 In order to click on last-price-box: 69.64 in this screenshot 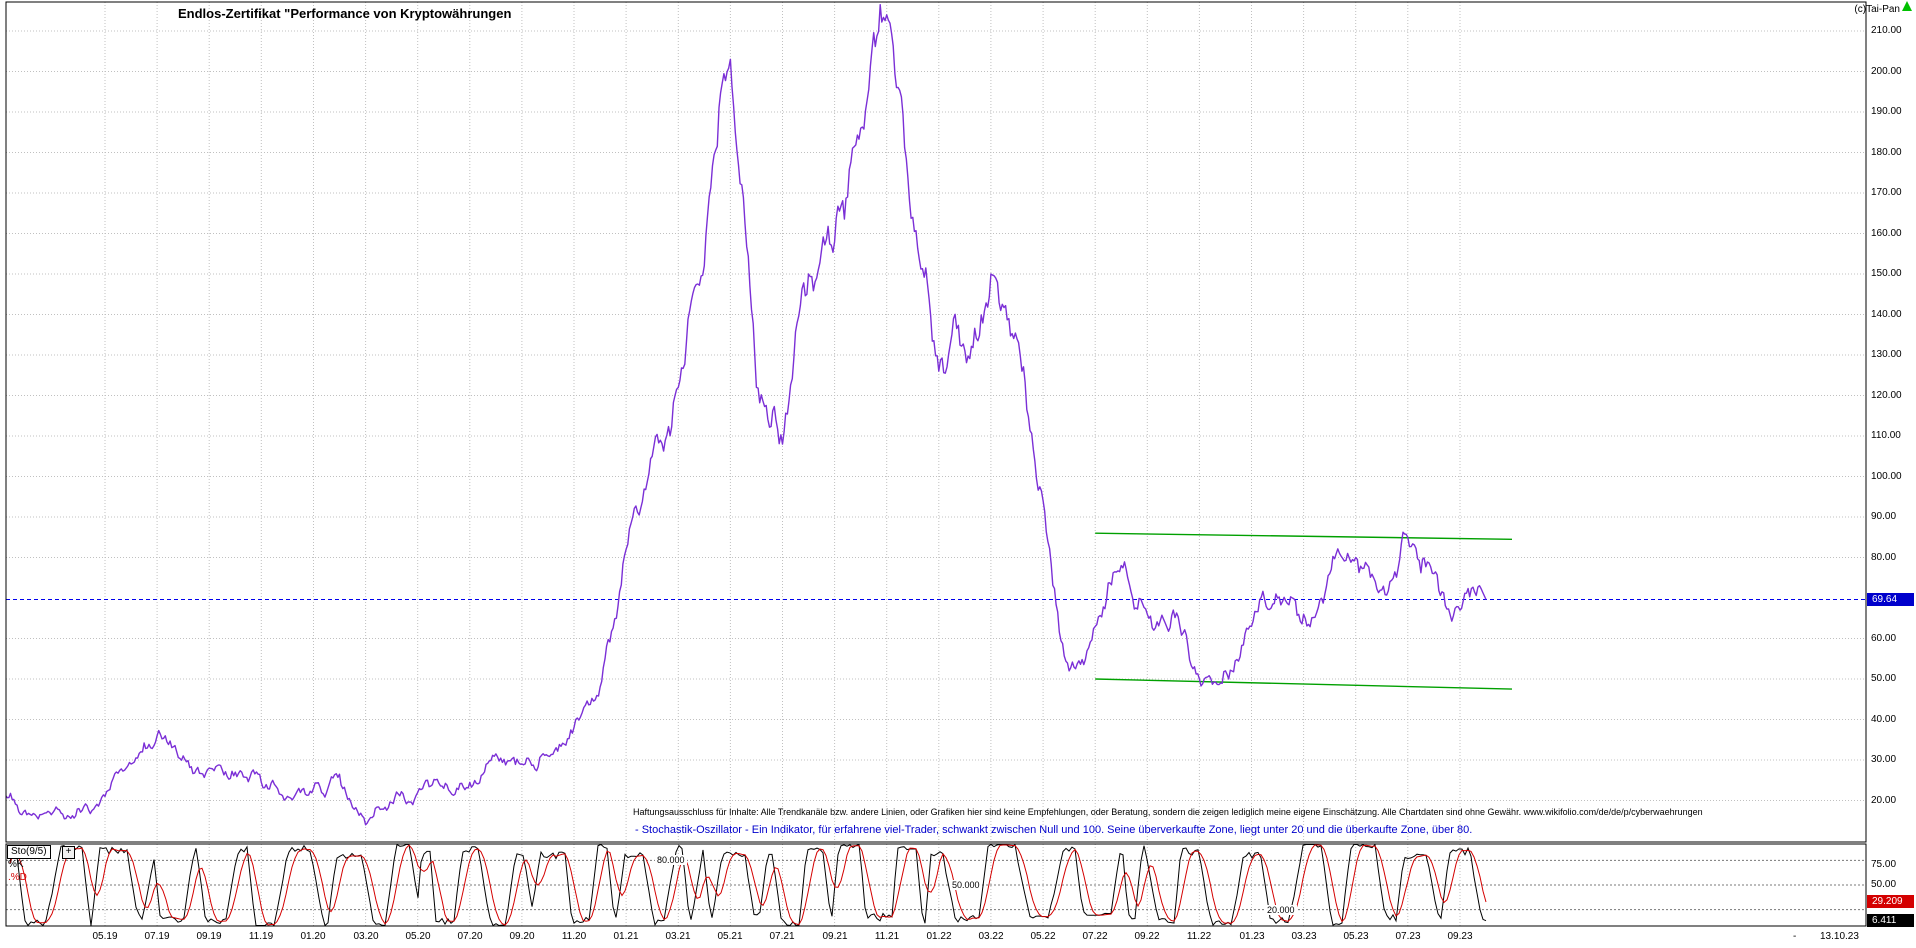, I will do `click(1890, 599)`.